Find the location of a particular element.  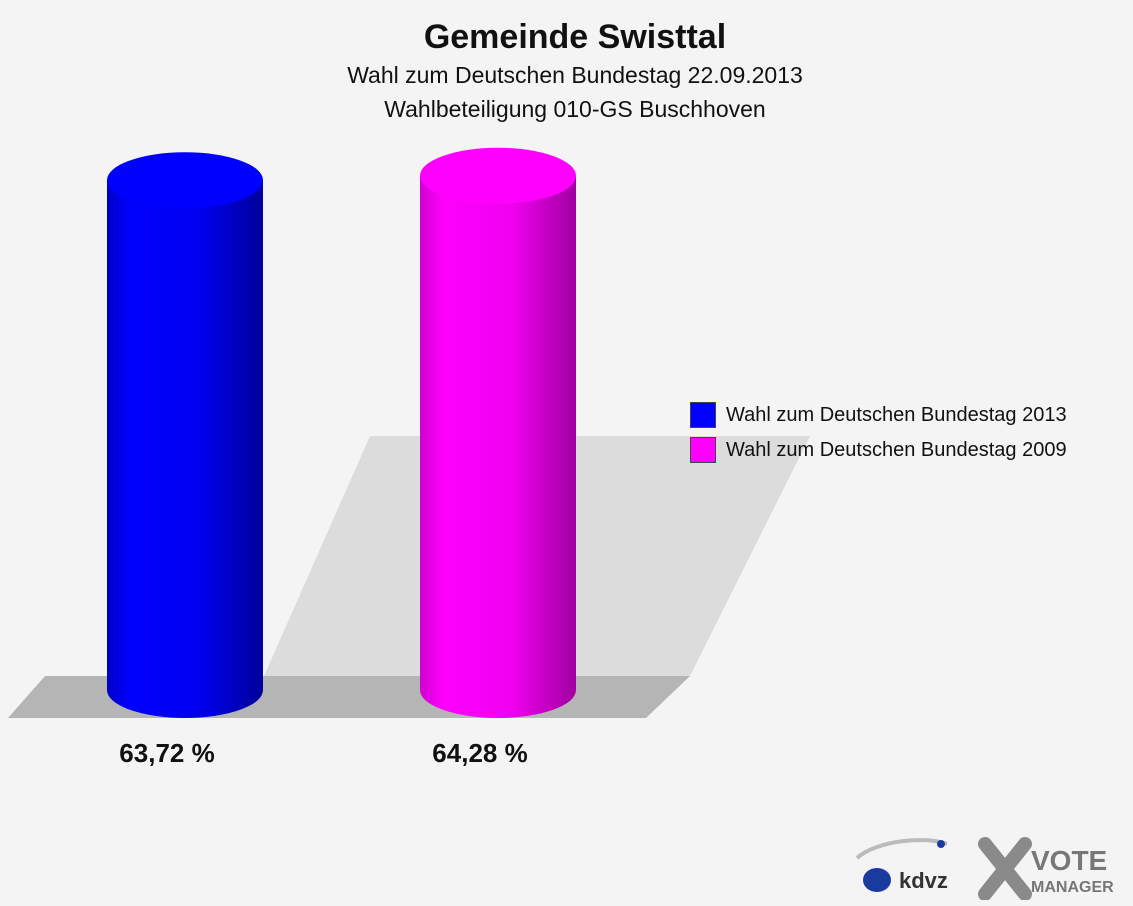

logo-kdvz-text: kdvz is located at coordinates (923, 880).